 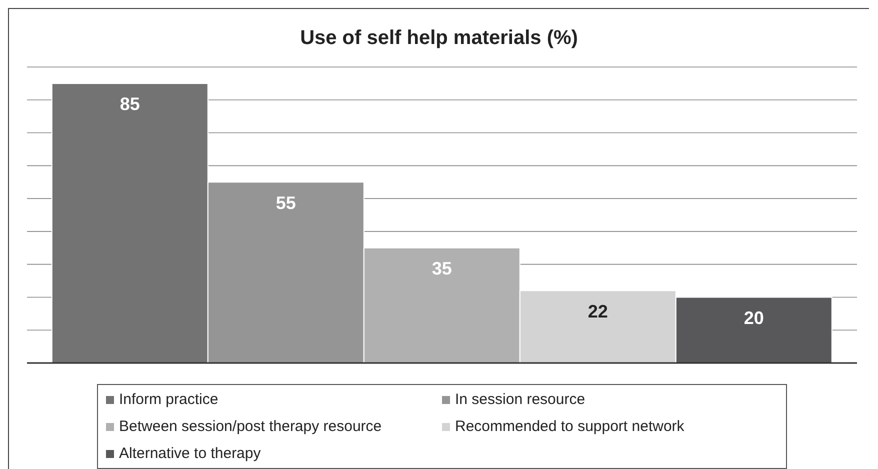 What do you see at coordinates (520, 399) in the screenshot?
I see `legend-label: In session resource` at bounding box center [520, 399].